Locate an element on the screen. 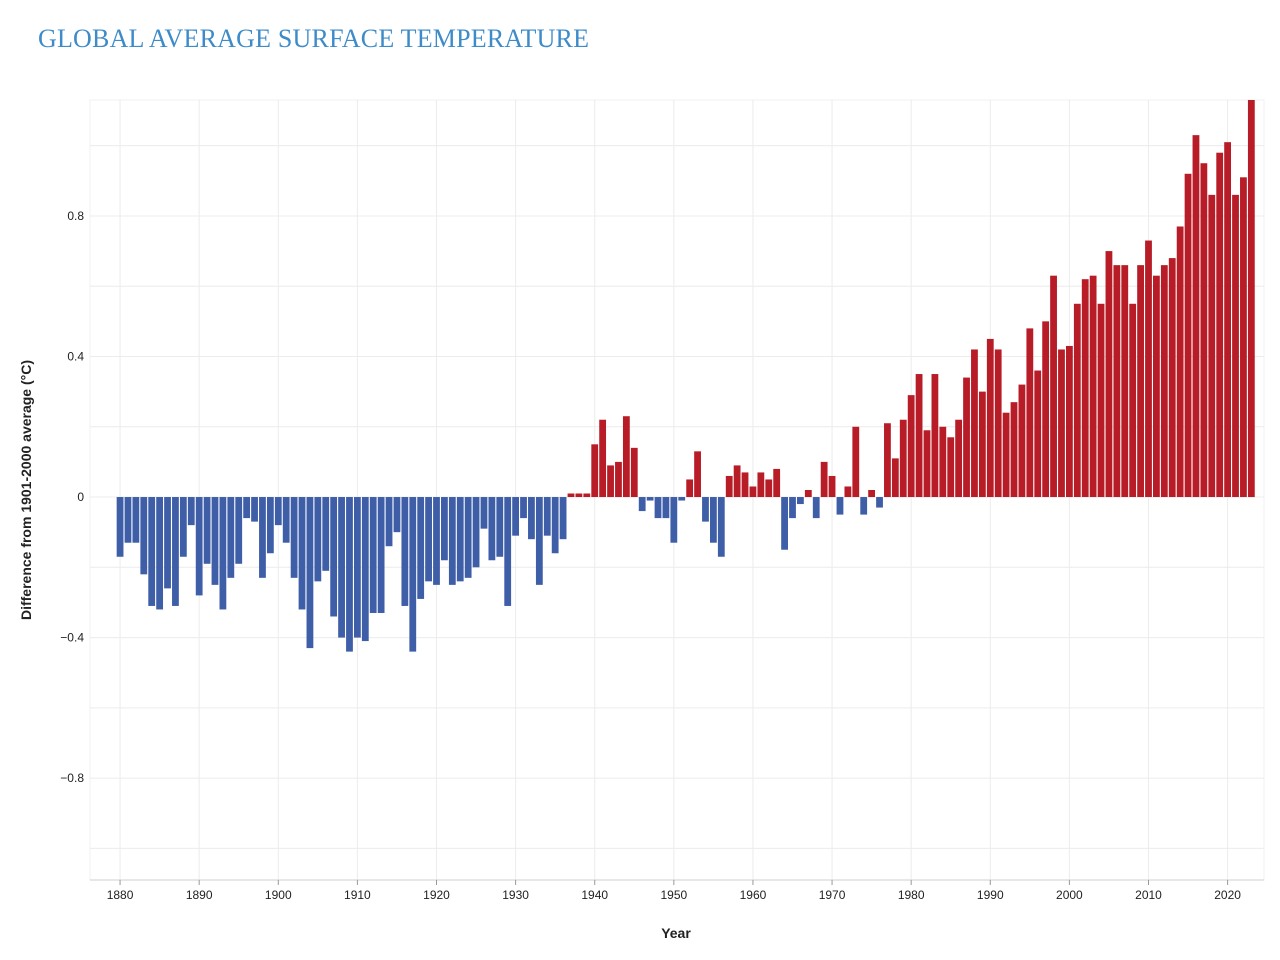  bar-1994 is located at coordinates (1022, 441).